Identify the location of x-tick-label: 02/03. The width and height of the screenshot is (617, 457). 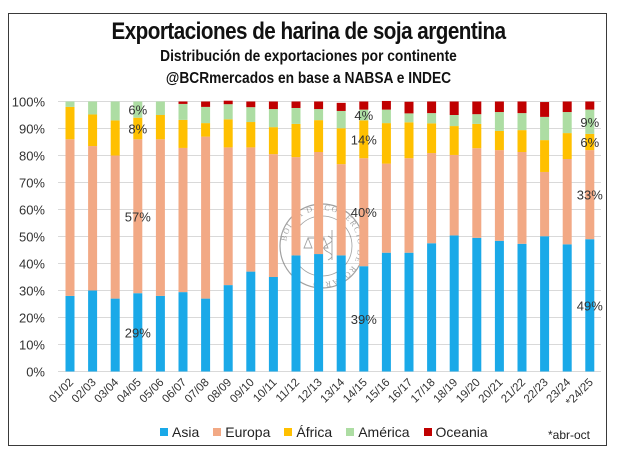
(84, 391).